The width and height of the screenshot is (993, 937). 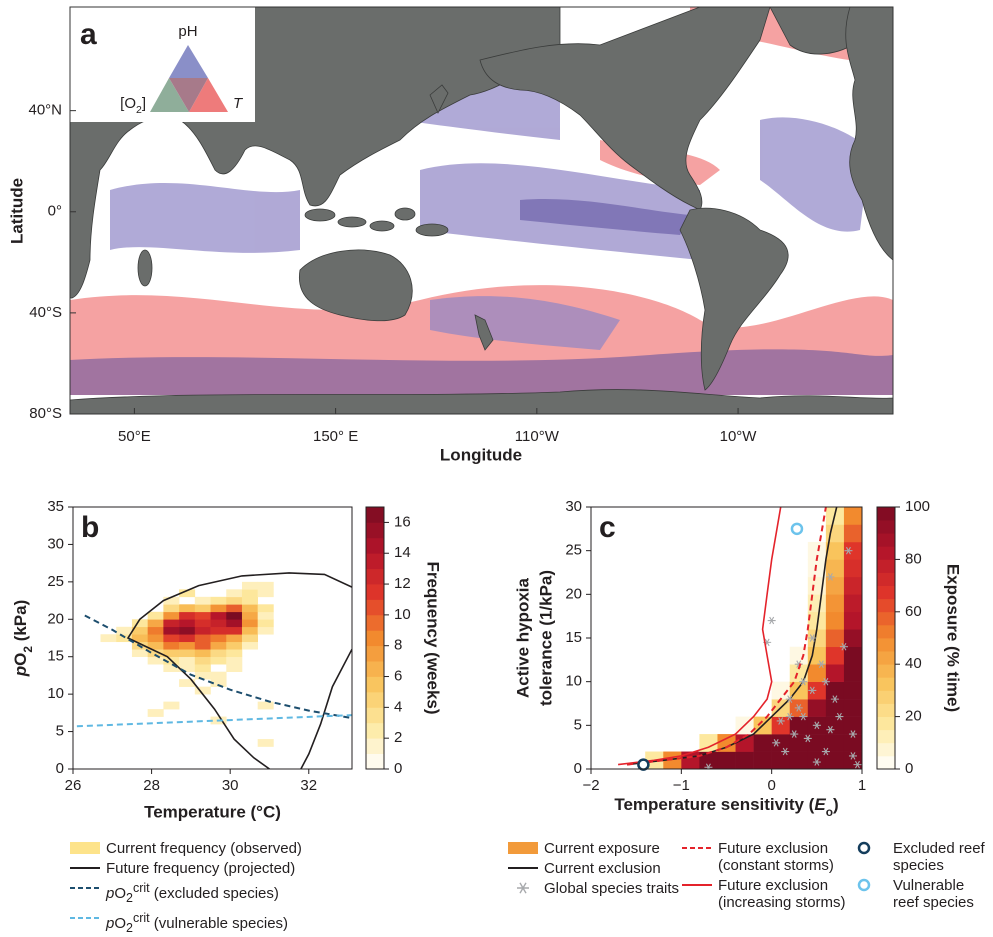 I want to click on text-part: O, so click(x=120, y=893).